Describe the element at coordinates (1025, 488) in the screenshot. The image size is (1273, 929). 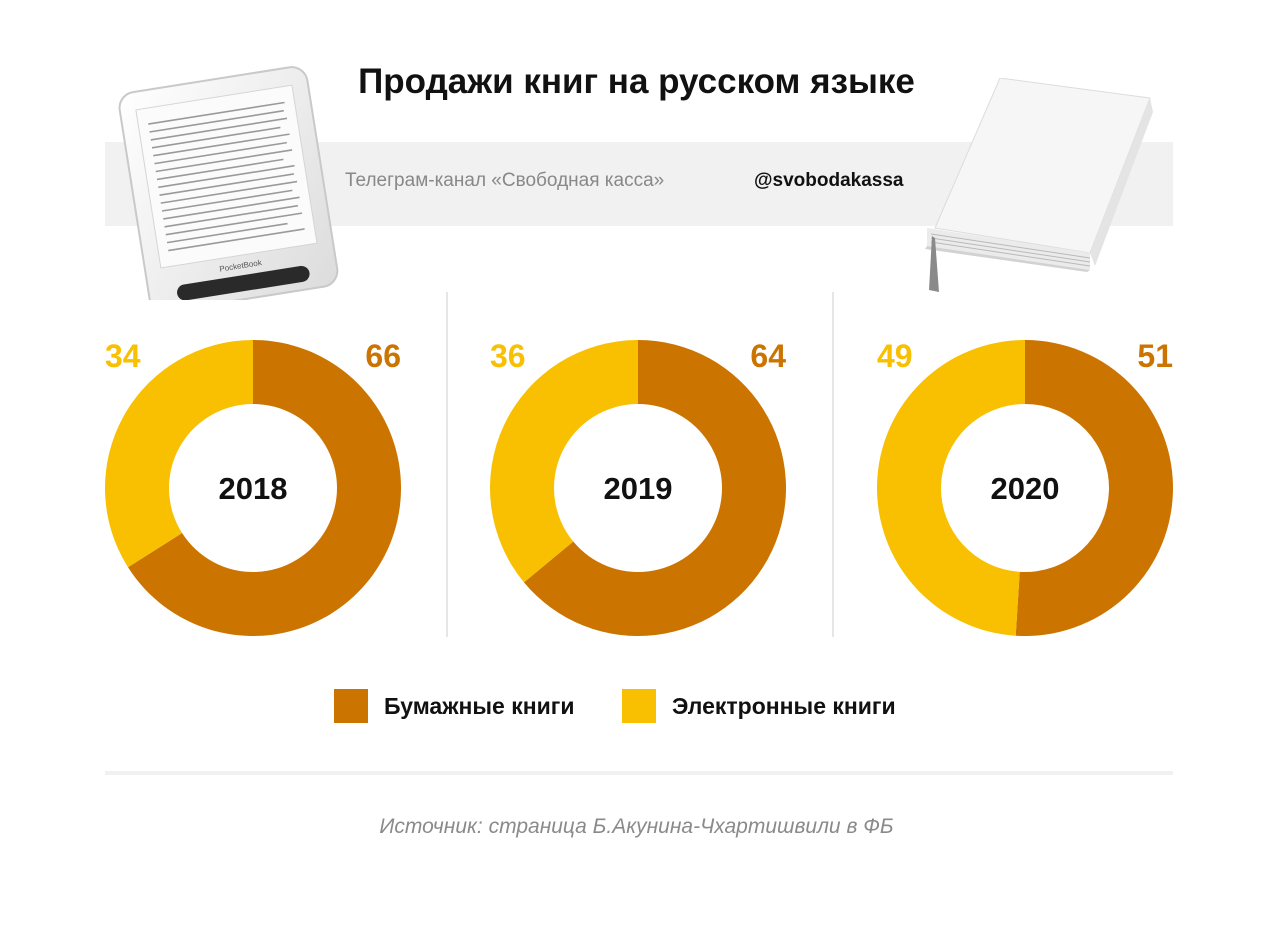
I see `year-label: 2020` at that location.